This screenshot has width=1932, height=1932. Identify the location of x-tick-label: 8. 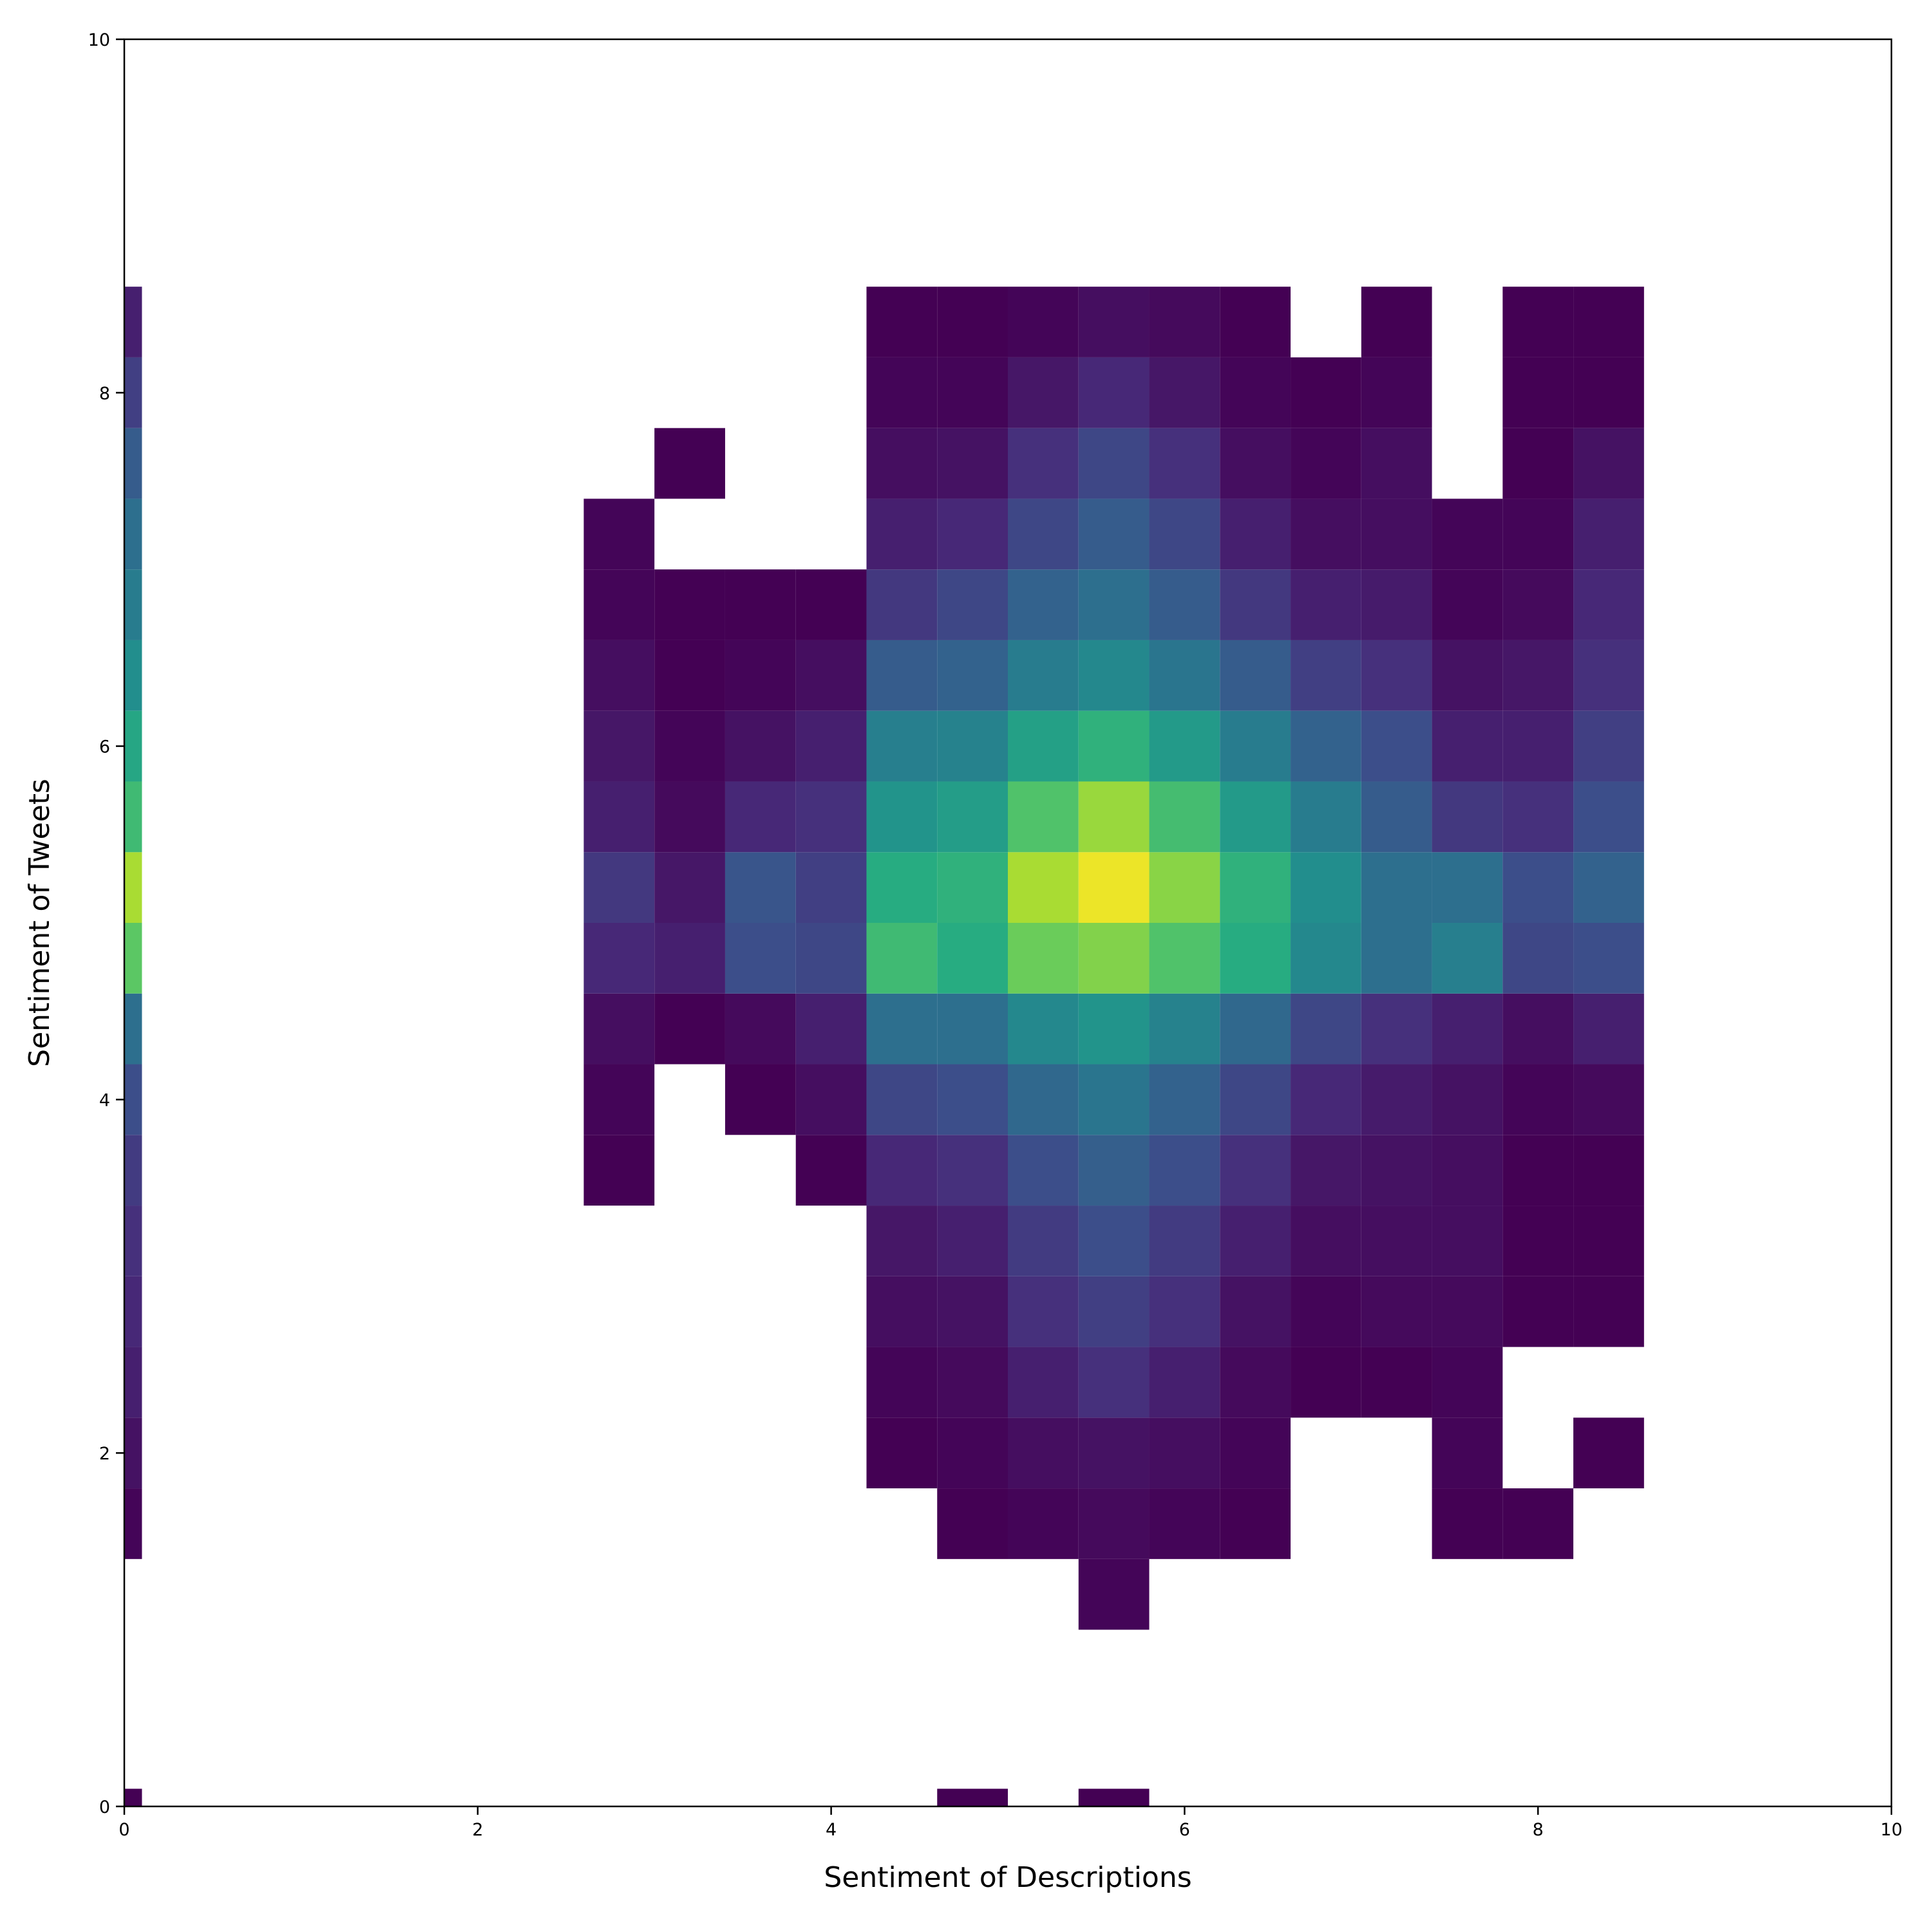
(1539, 1830).